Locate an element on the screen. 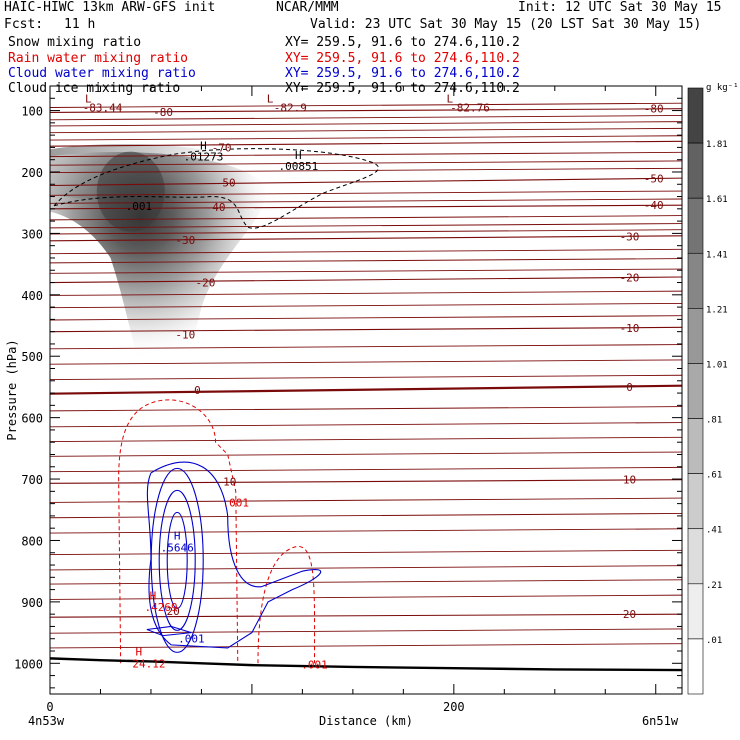  cloud-water-contour is located at coordinates (177, 560).